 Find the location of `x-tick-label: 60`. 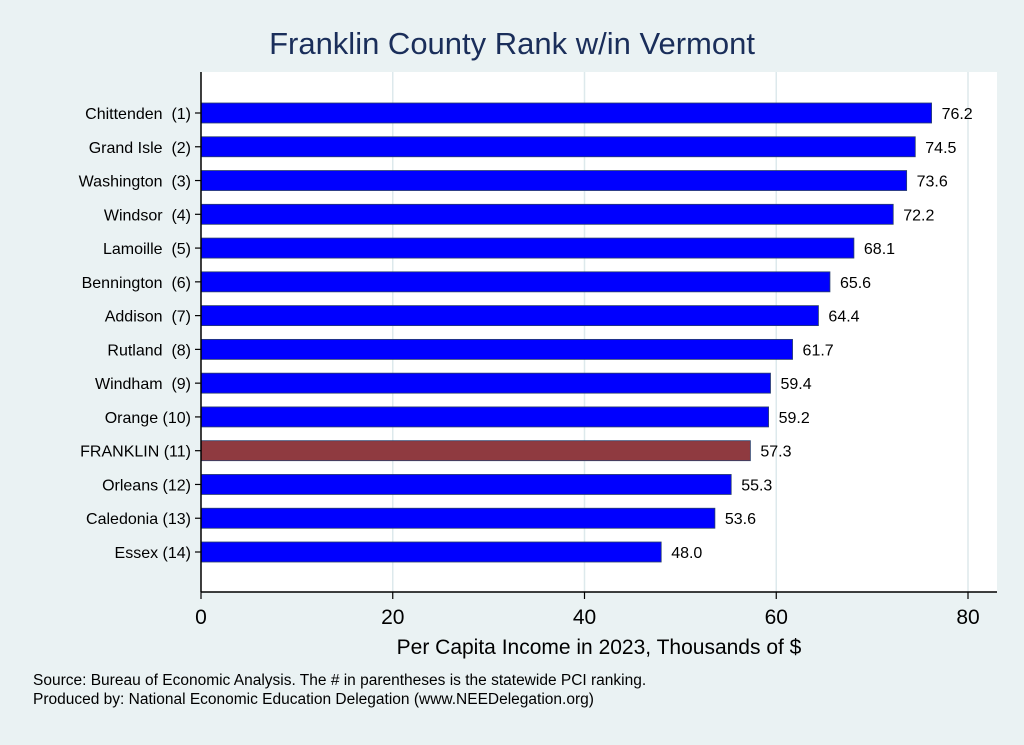

x-tick-label: 60 is located at coordinates (776, 617).